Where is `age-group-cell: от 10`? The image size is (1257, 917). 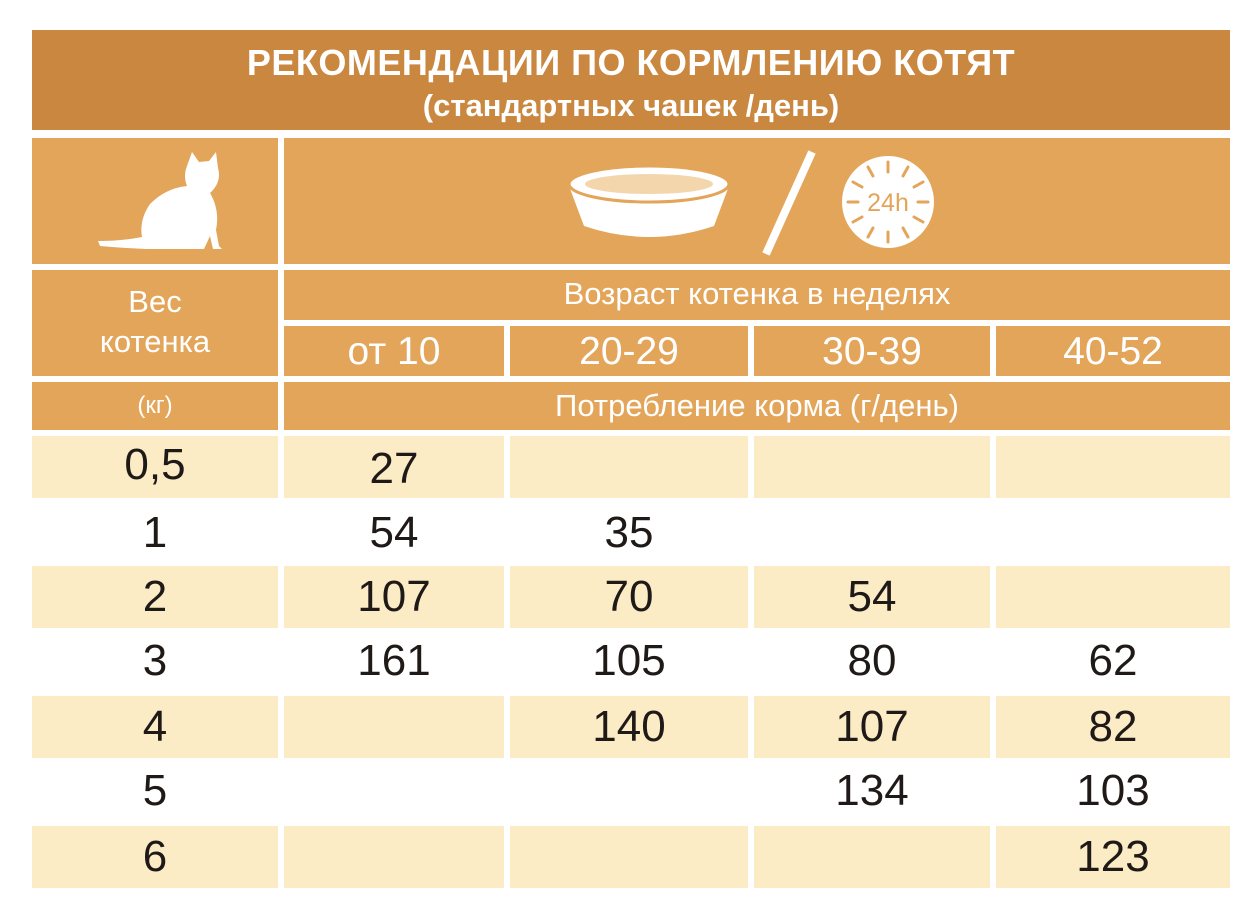
age-group-cell: от 10 is located at coordinates (394, 351).